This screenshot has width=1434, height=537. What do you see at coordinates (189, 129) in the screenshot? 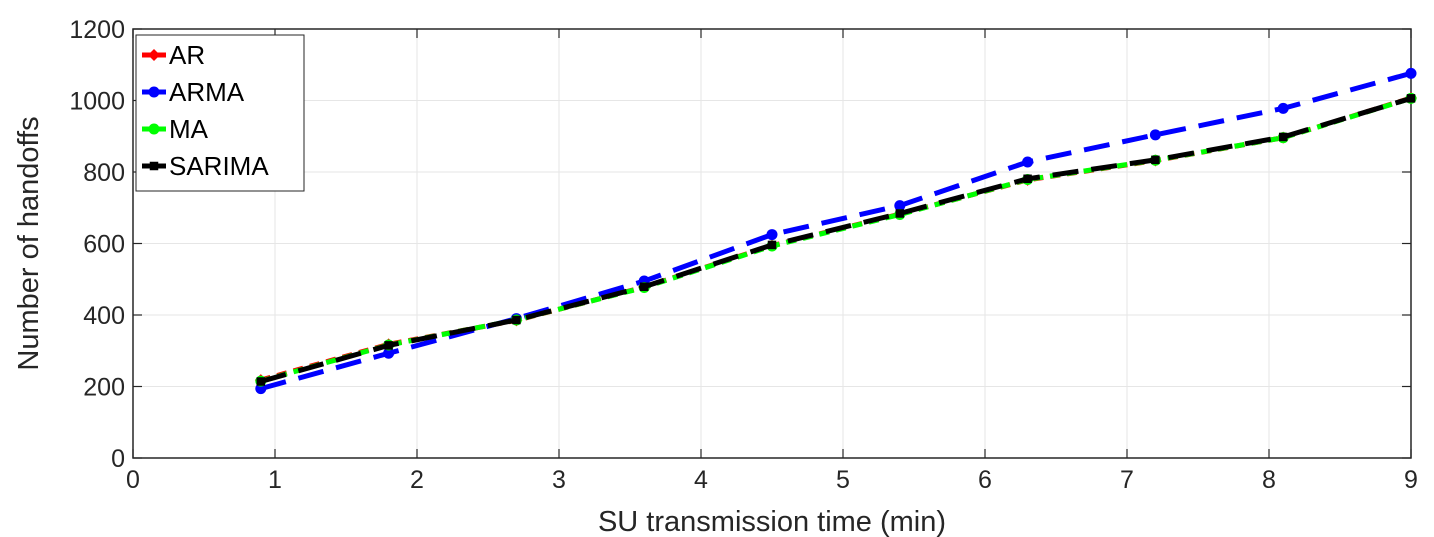
I see `legend-label: MA` at bounding box center [189, 129].